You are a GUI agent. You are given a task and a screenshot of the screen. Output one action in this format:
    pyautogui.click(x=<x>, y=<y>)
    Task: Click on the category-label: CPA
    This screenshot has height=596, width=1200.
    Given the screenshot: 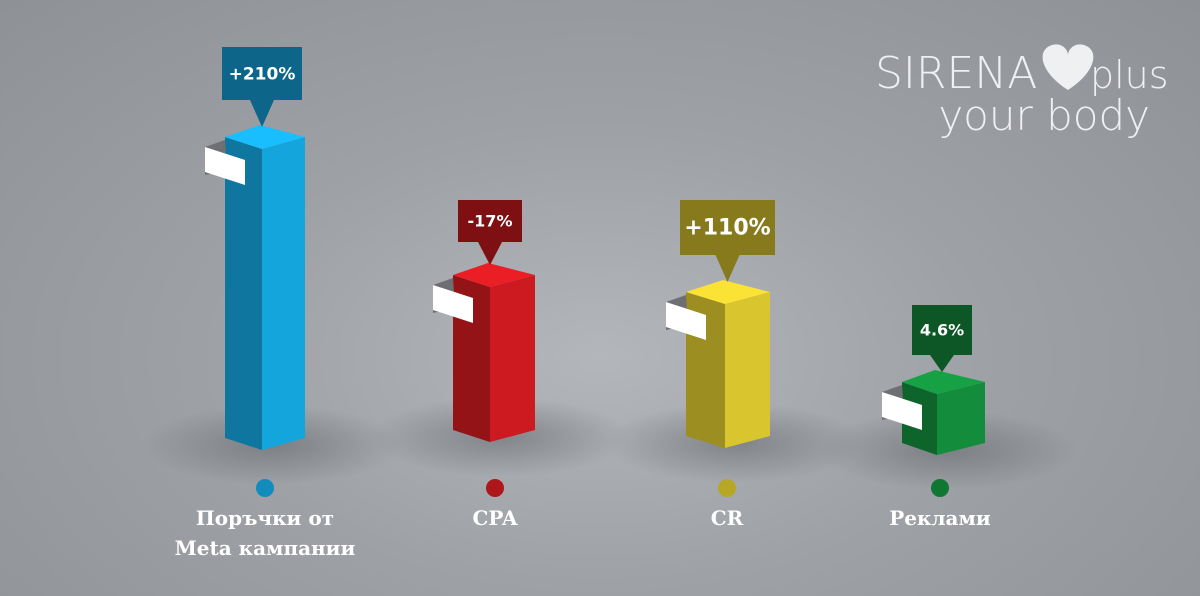 What is the action you would take?
    pyautogui.click(x=495, y=518)
    